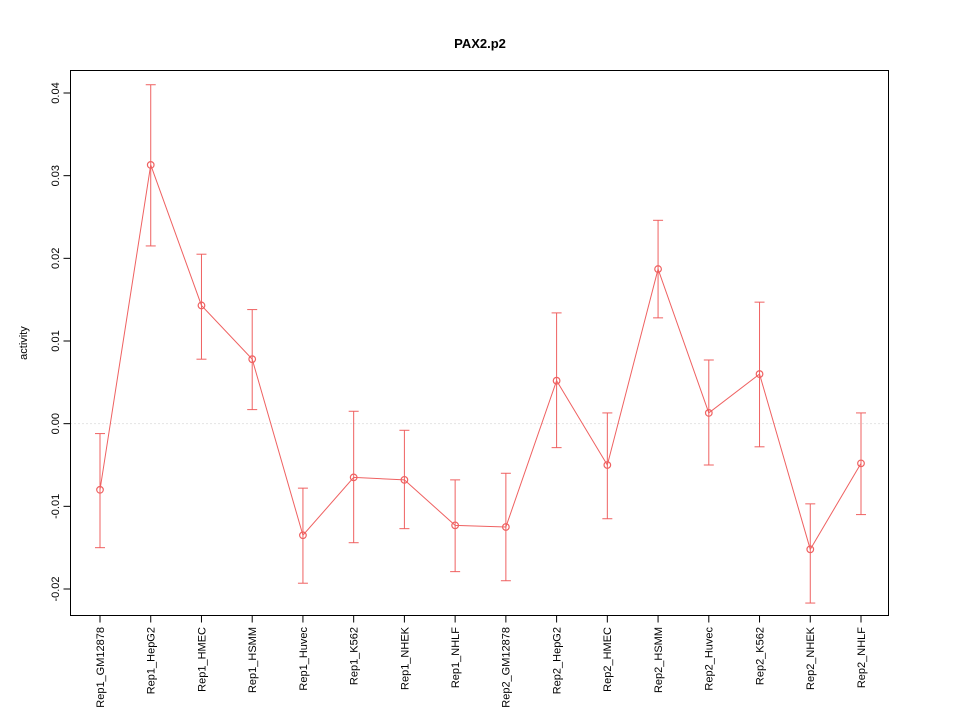 This screenshot has width=960, height=725. I want to click on svg-text: Rep1_NHLF, so click(456, 657).